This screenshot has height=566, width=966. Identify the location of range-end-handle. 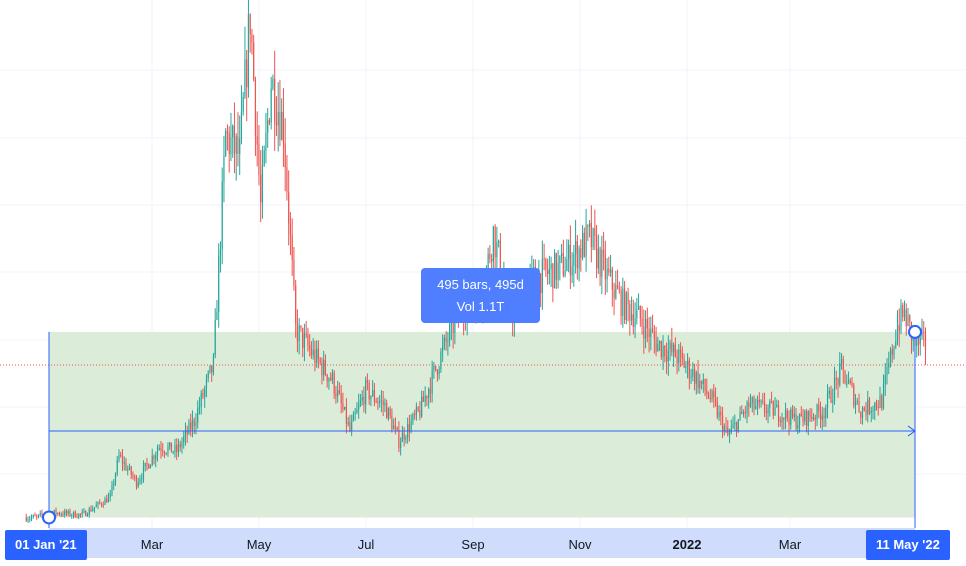
(915, 331).